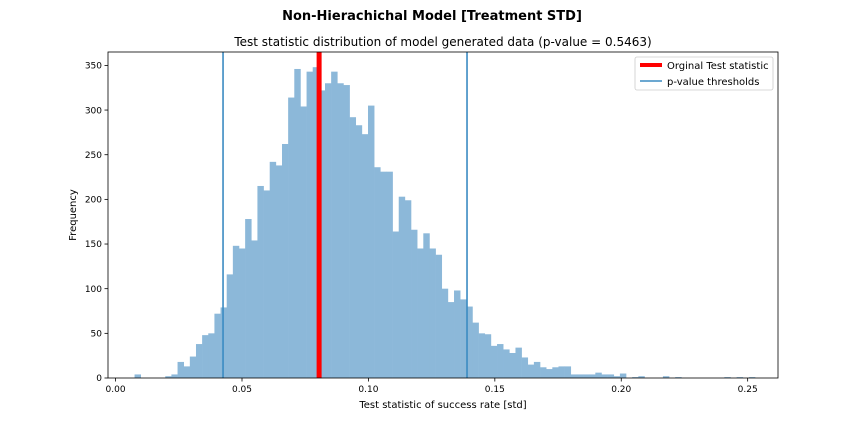  What do you see at coordinates (748, 390) in the screenshot?
I see `x-tick-label: 0.25` at bounding box center [748, 390].